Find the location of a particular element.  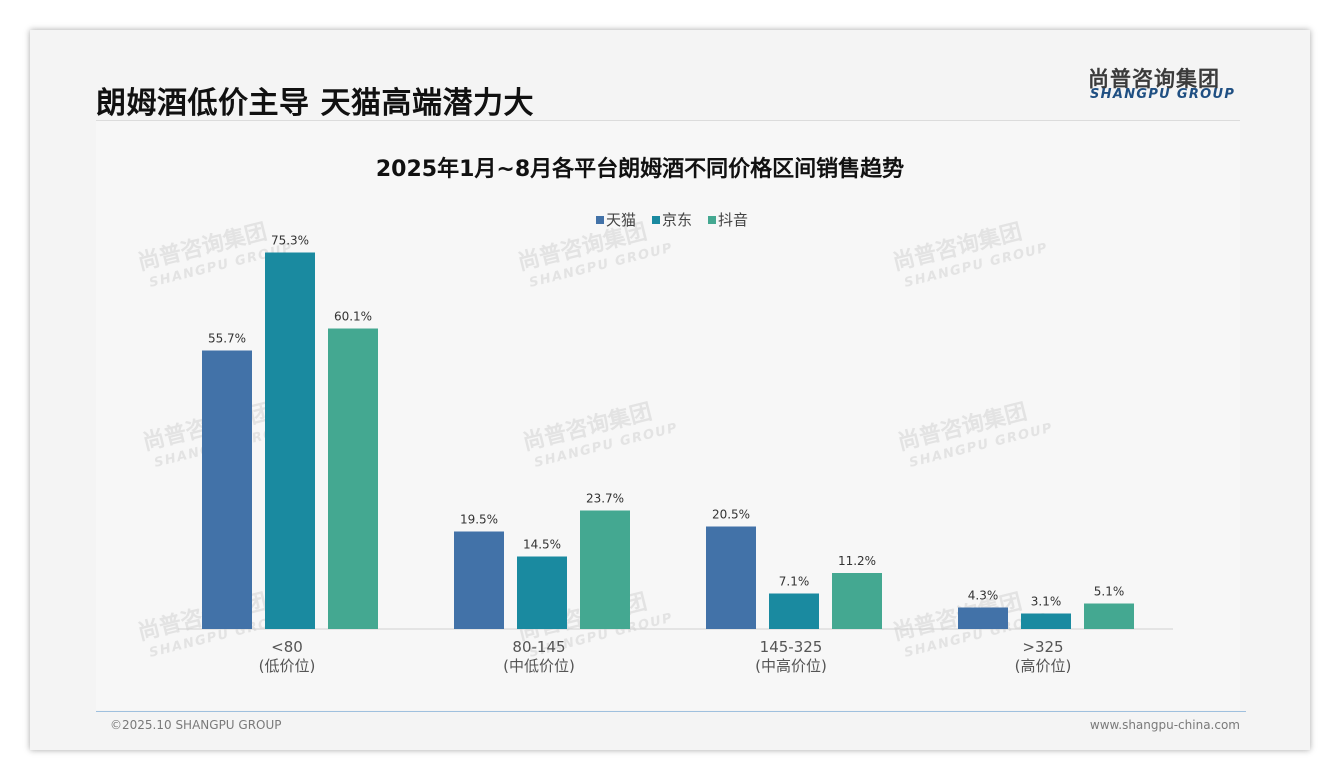

data-label-3-1: 60.1% is located at coordinates (353, 317).